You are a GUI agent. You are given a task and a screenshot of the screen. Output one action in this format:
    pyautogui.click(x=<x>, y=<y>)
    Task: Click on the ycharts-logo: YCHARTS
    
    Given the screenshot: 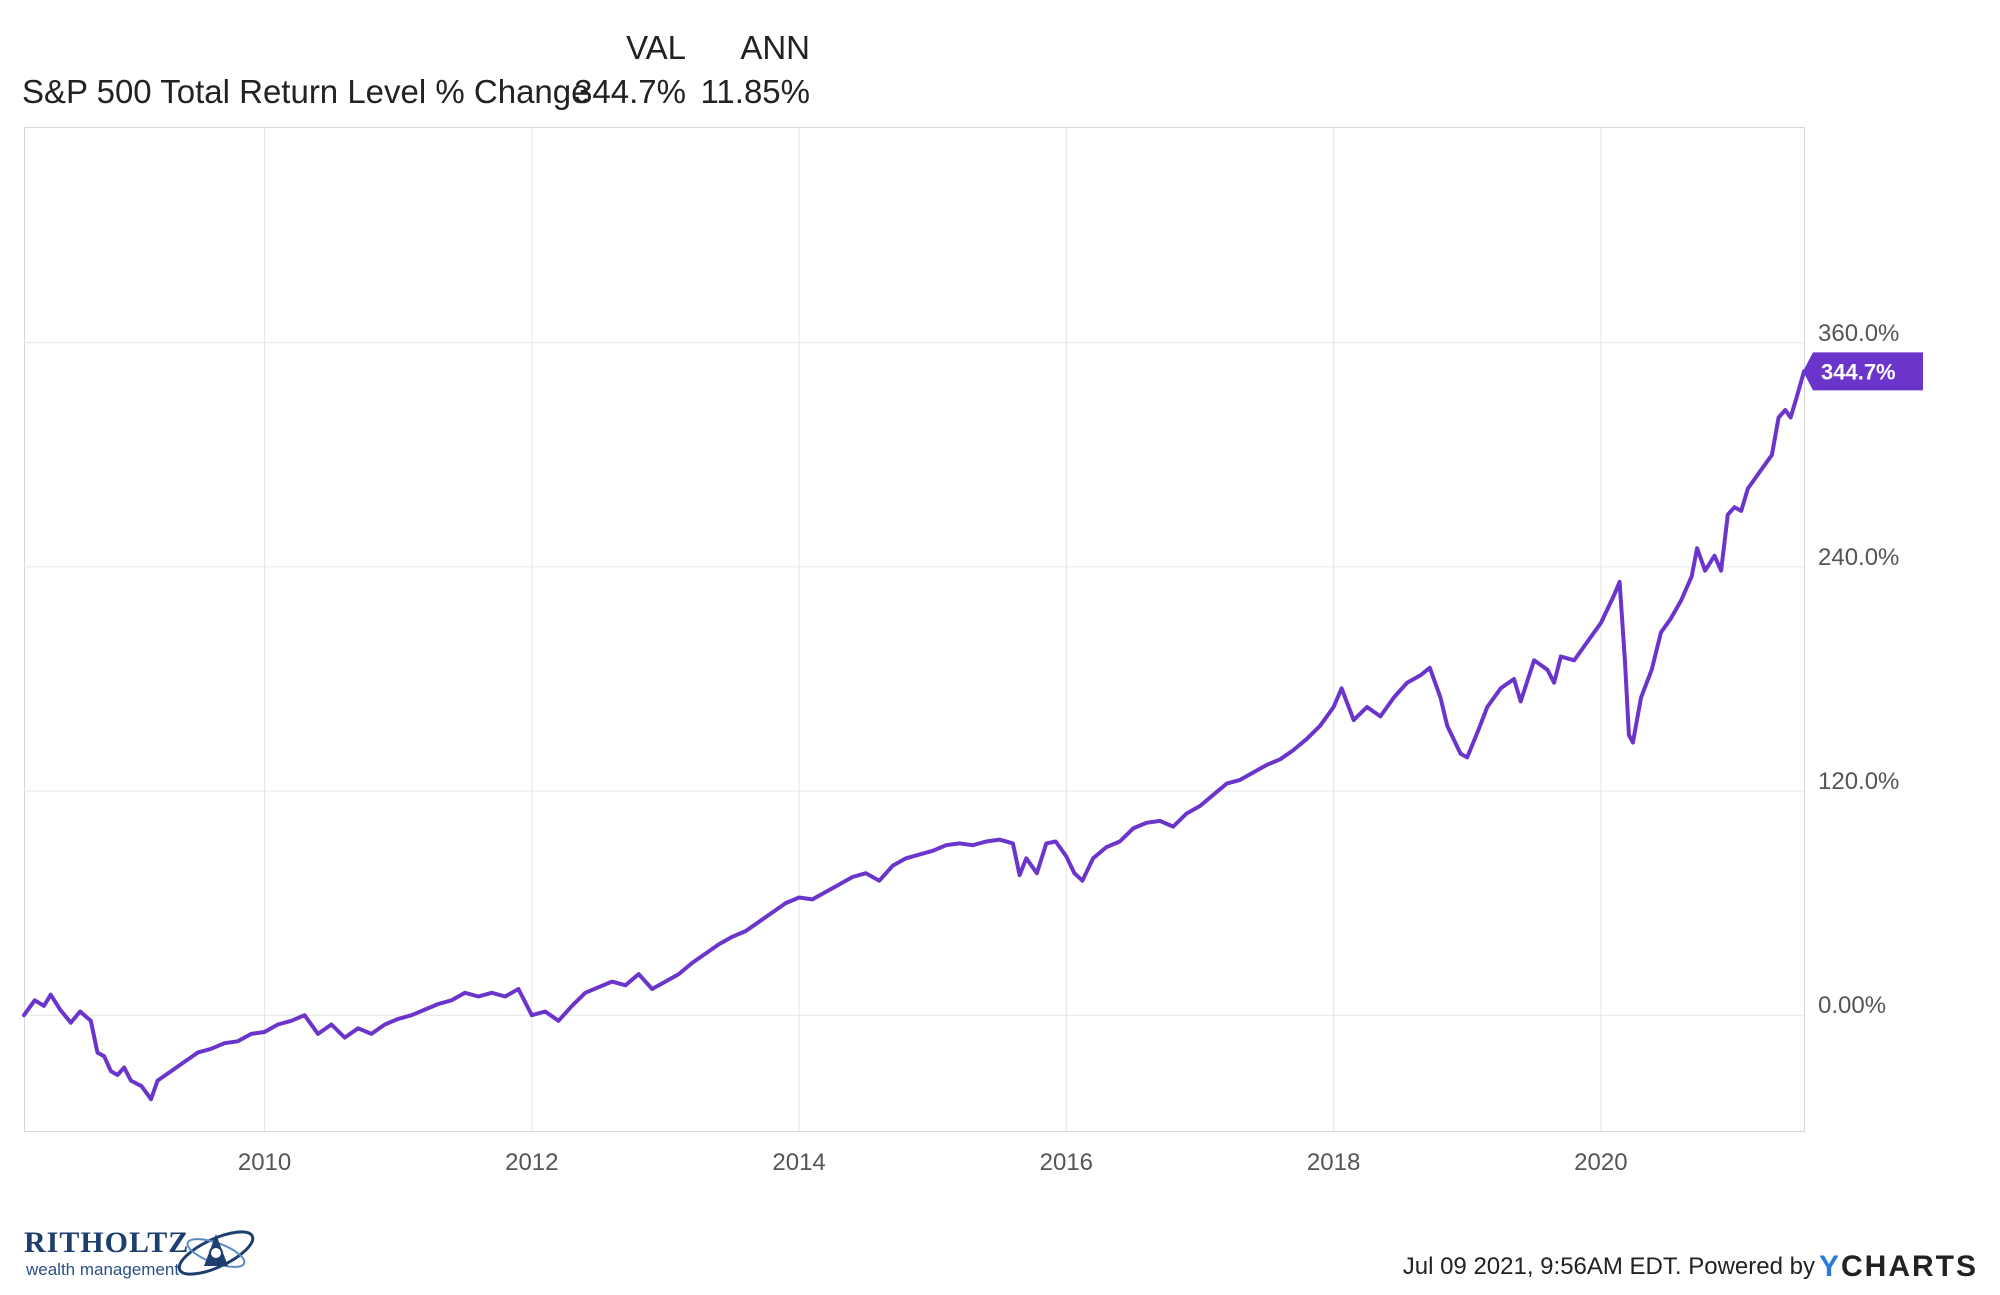 What is the action you would take?
    pyautogui.click(x=1898, y=1267)
    